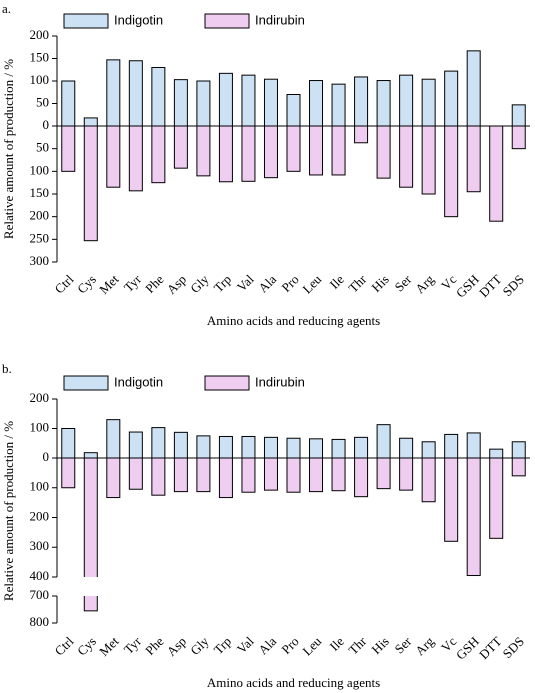  Describe the element at coordinates (512, 647) in the screenshot. I see `x-tick-label: SDS` at that location.